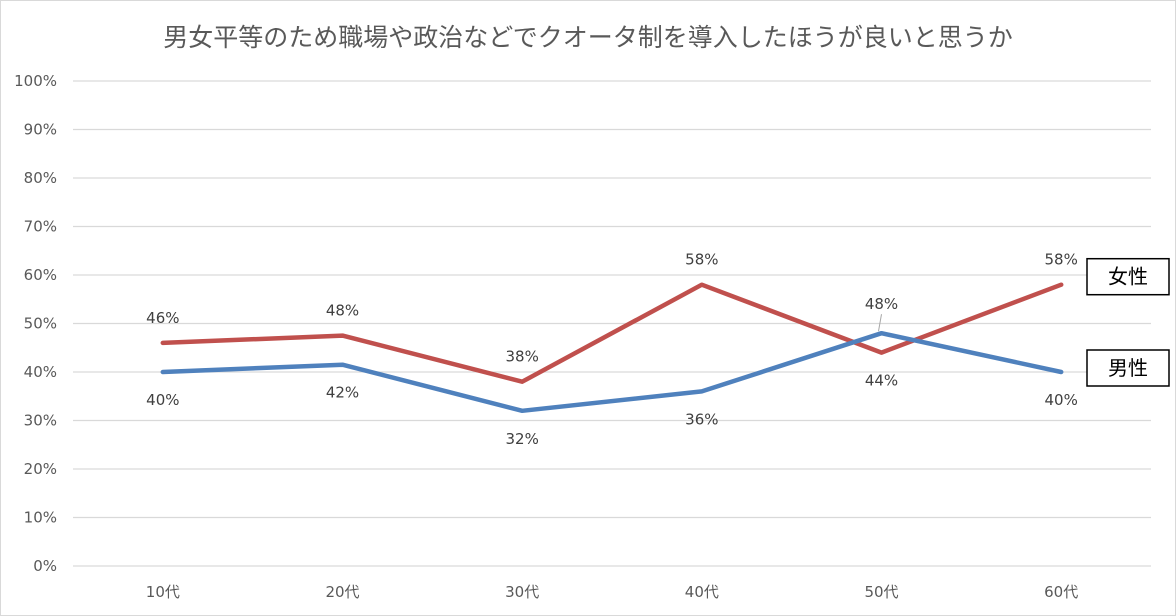  Describe the element at coordinates (521, 357) in the screenshot. I see `data-label: 38%` at that location.